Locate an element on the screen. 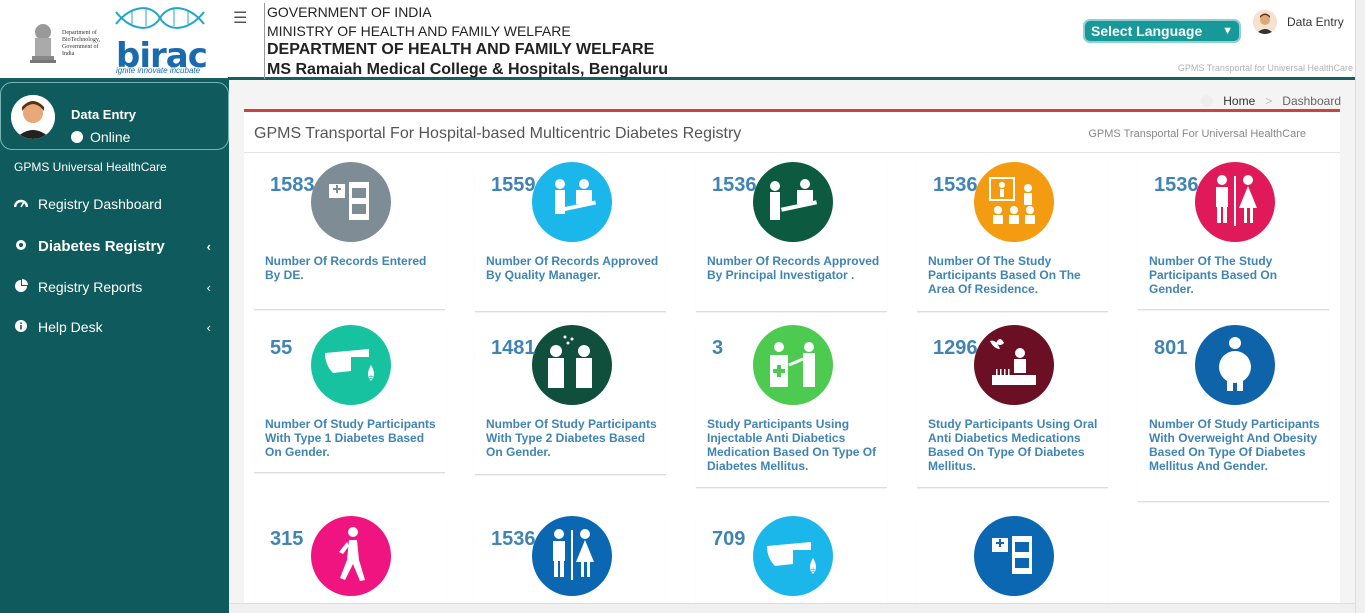 The width and height of the screenshot is (1365, 613). dashboard-icon is located at coordinates (21, 204).